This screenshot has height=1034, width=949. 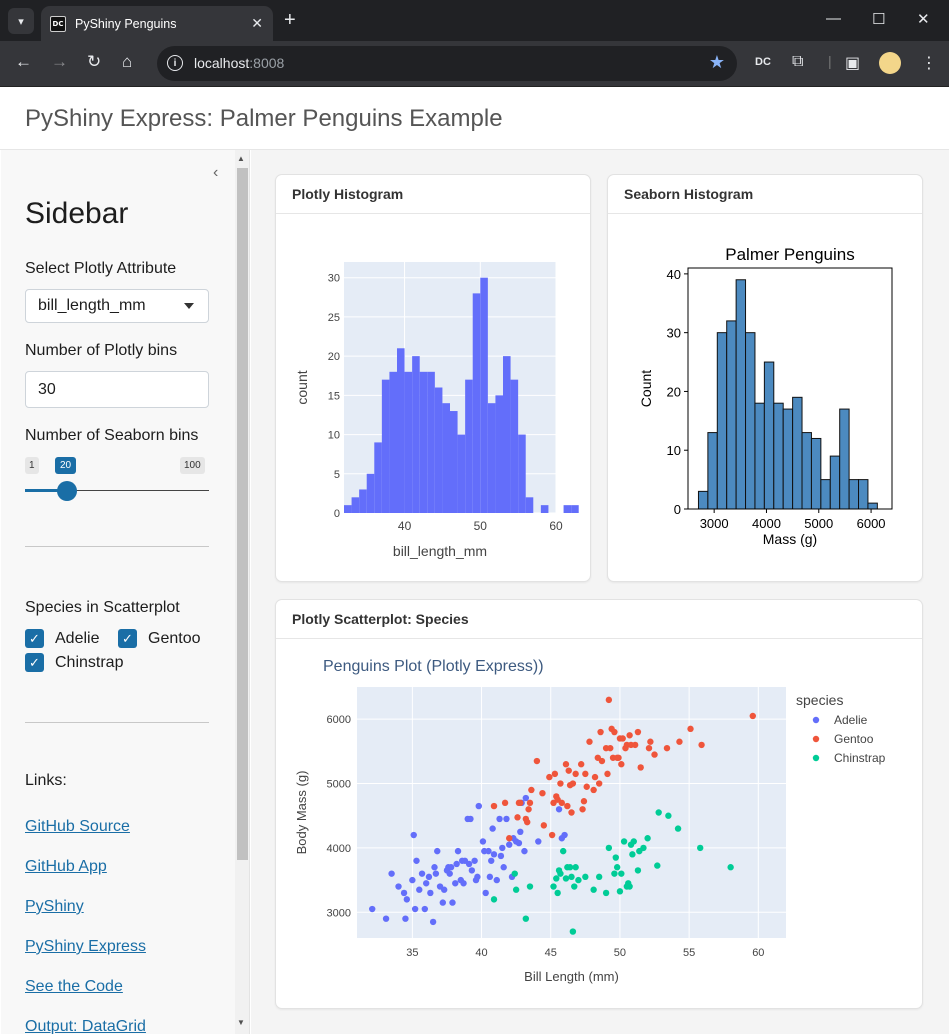 What do you see at coordinates (46, 780) in the screenshot?
I see `links-label: Links:` at bounding box center [46, 780].